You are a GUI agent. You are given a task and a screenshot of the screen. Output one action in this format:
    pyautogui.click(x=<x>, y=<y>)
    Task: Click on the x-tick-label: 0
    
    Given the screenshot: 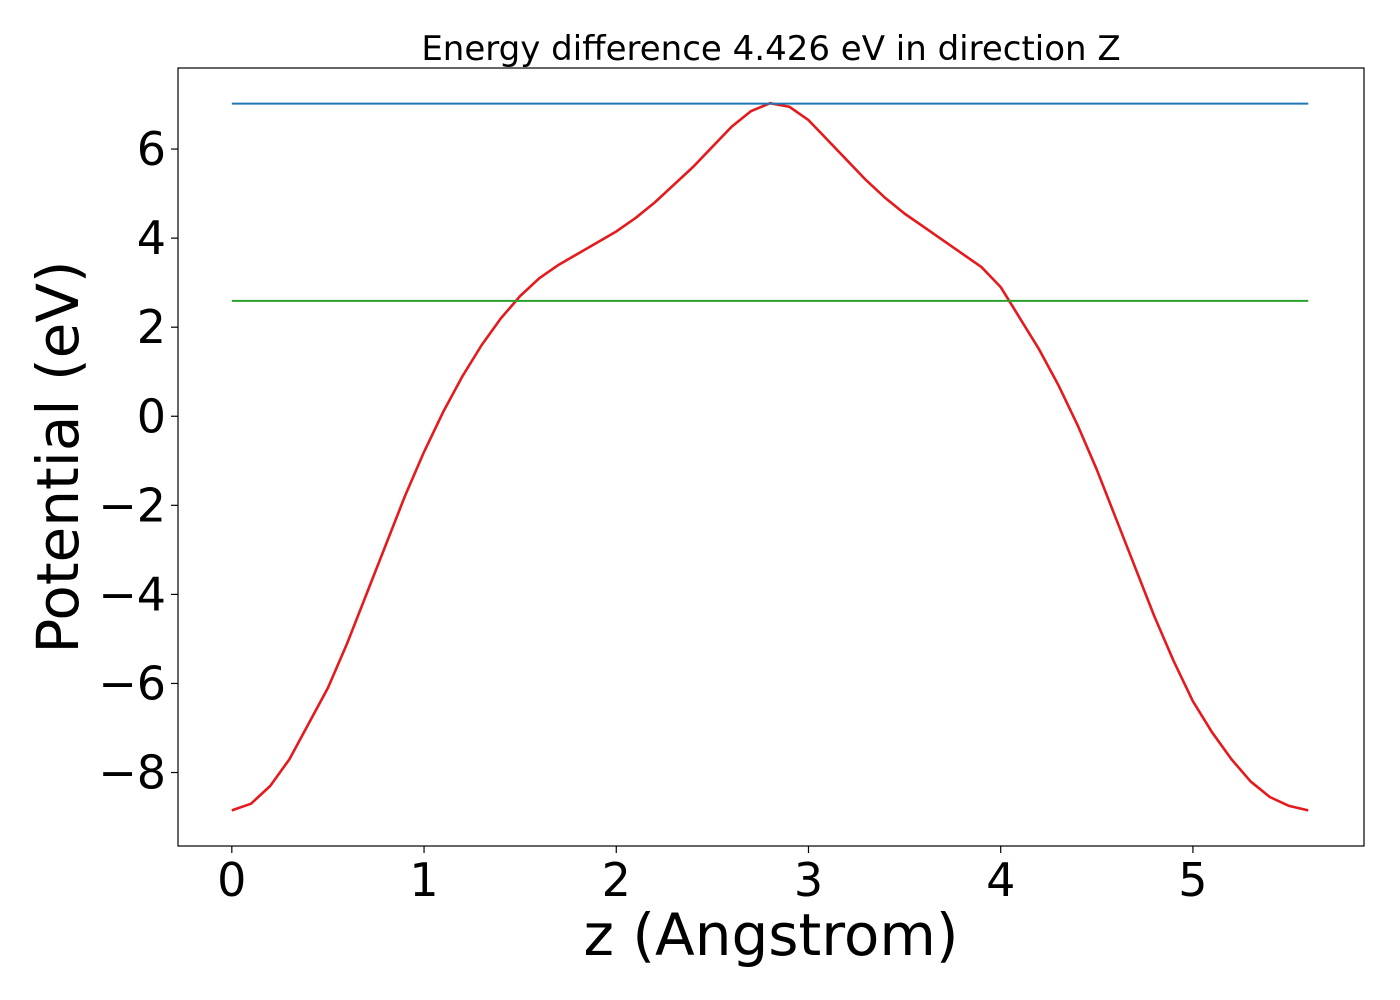 What is the action you would take?
    pyautogui.click(x=231, y=880)
    